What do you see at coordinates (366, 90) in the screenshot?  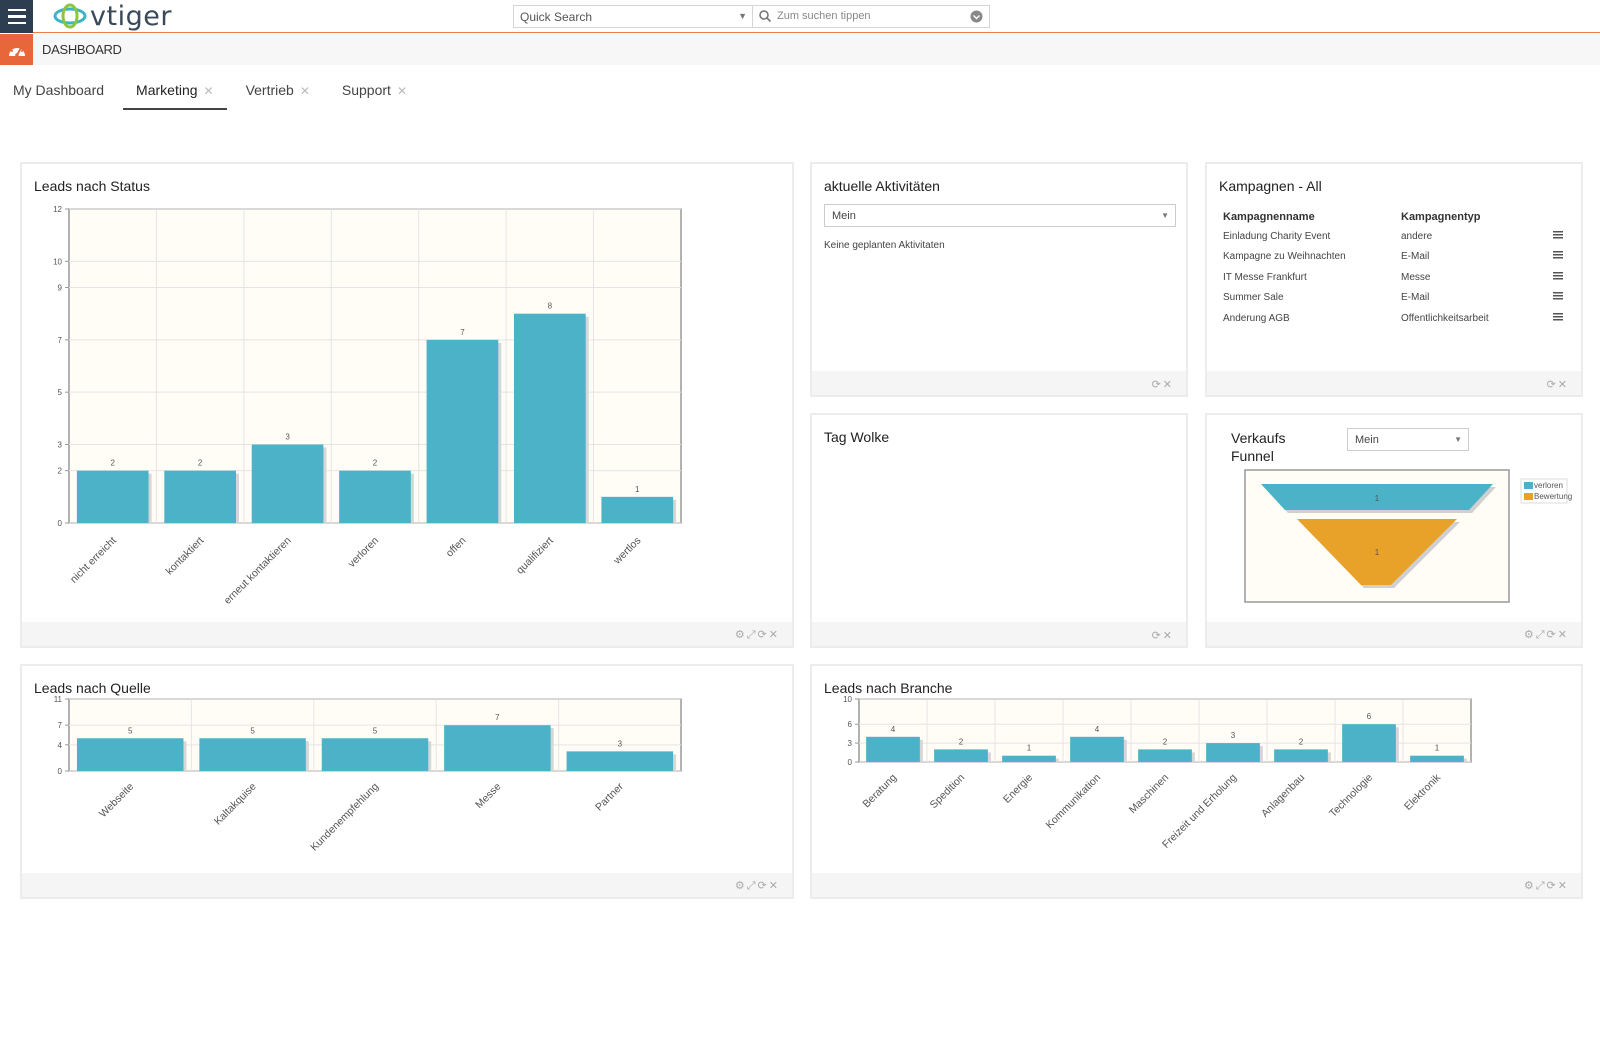 I see `tab-label: Support` at bounding box center [366, 90].